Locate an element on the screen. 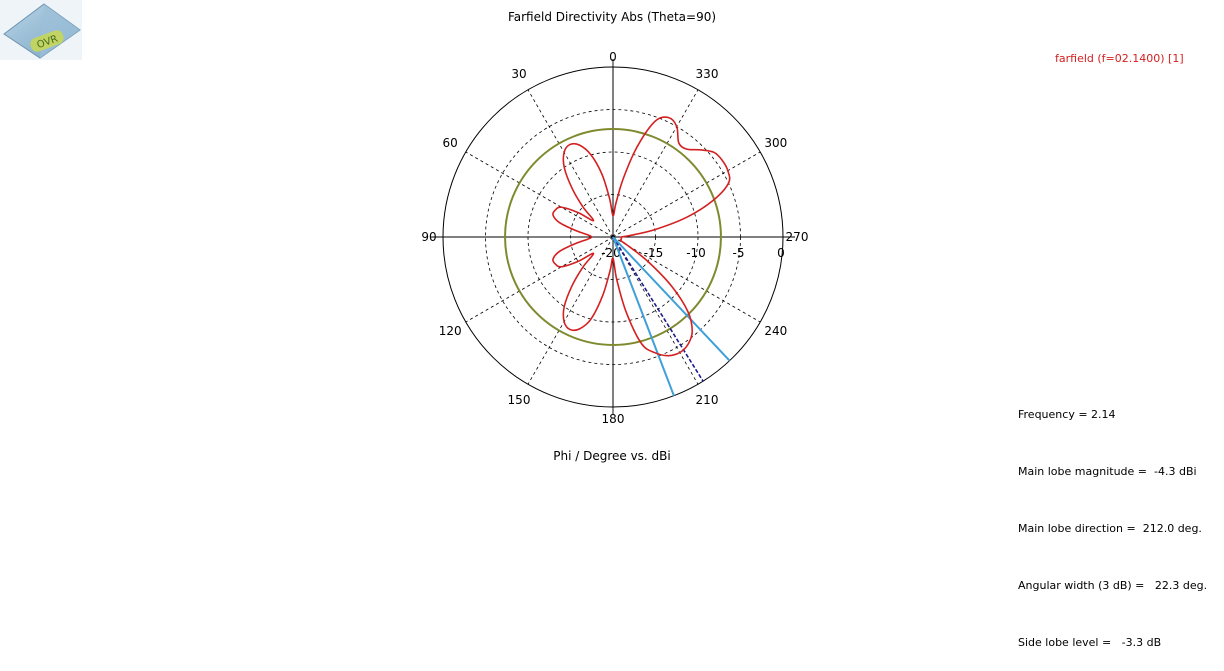 The height and width of the screenshot is (671, 1224). chart-title: Farfield Directivity Abs (Theta=90) is located at coordinates (612, 17).